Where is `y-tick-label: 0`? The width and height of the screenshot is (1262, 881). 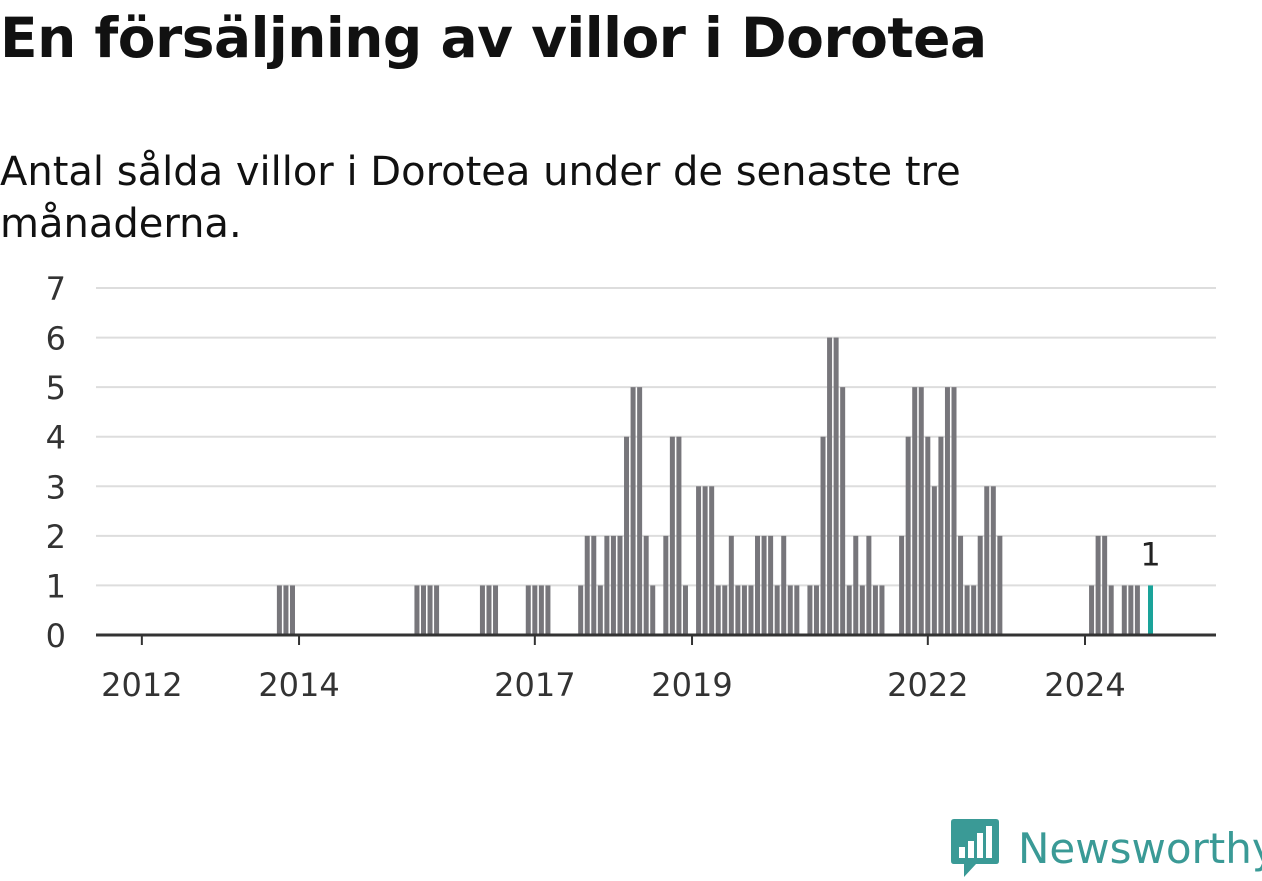
y-tick-label: 0 is located at coordinates (56, 636).